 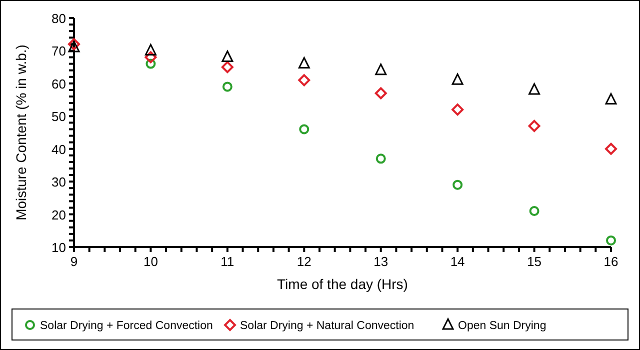 I want to click on x-tick-label: 9, so click(x=74, y=261).